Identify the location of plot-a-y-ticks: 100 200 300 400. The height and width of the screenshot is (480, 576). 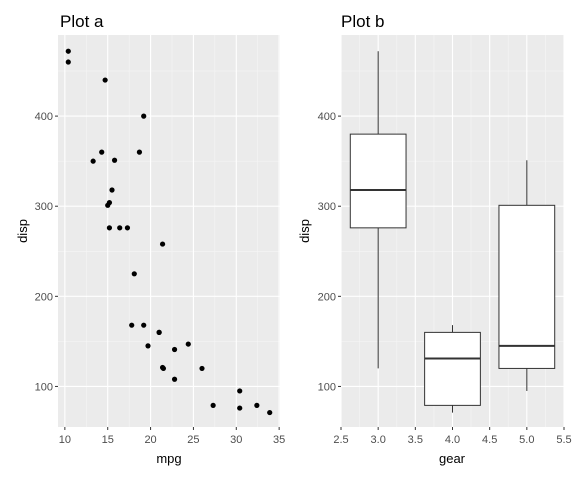
(46, 252).